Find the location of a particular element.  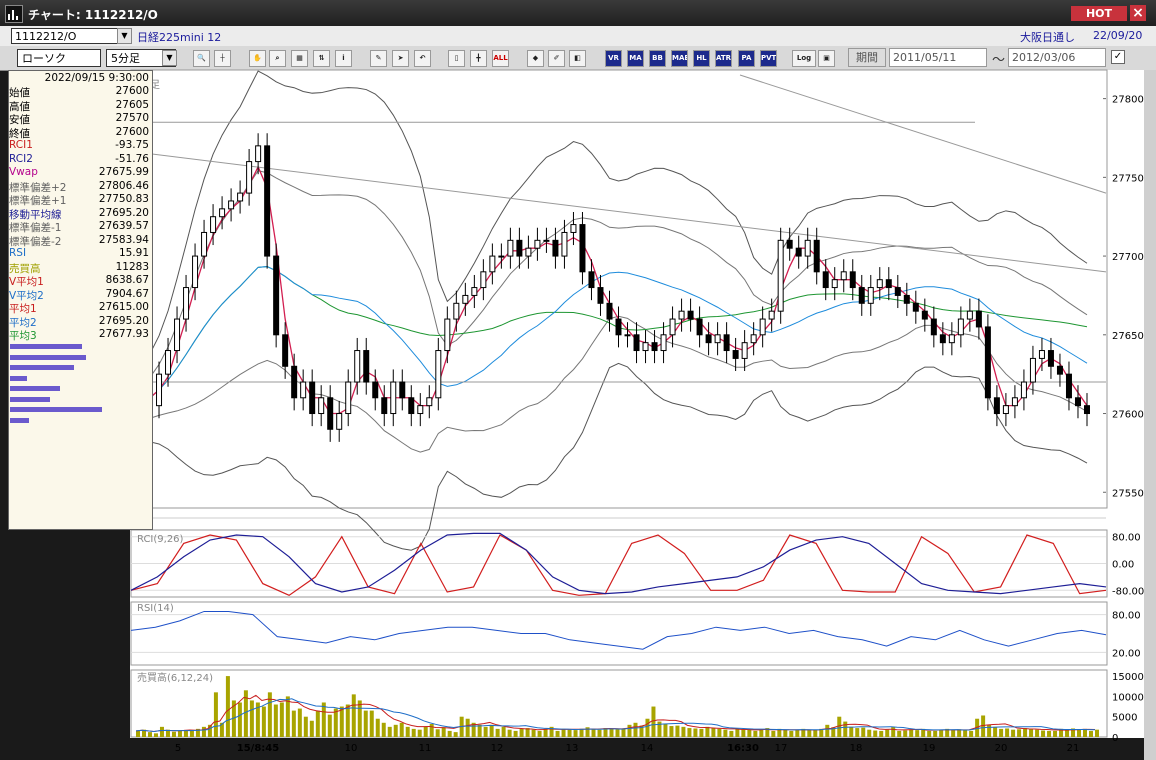

interval-select: 5分足 is located at coordinates (141, 58).